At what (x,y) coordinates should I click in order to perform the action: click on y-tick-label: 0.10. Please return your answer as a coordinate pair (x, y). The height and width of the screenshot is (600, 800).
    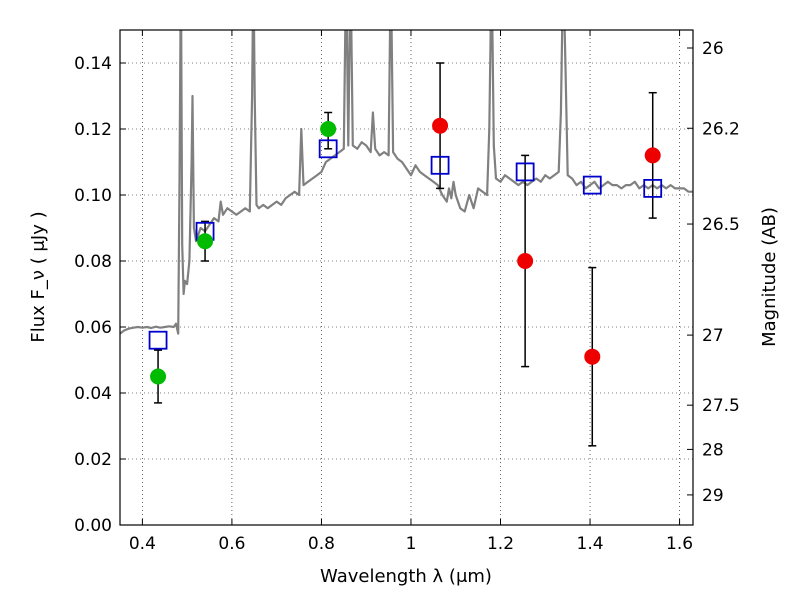
    Looking at the image, I should click on (93, 196).